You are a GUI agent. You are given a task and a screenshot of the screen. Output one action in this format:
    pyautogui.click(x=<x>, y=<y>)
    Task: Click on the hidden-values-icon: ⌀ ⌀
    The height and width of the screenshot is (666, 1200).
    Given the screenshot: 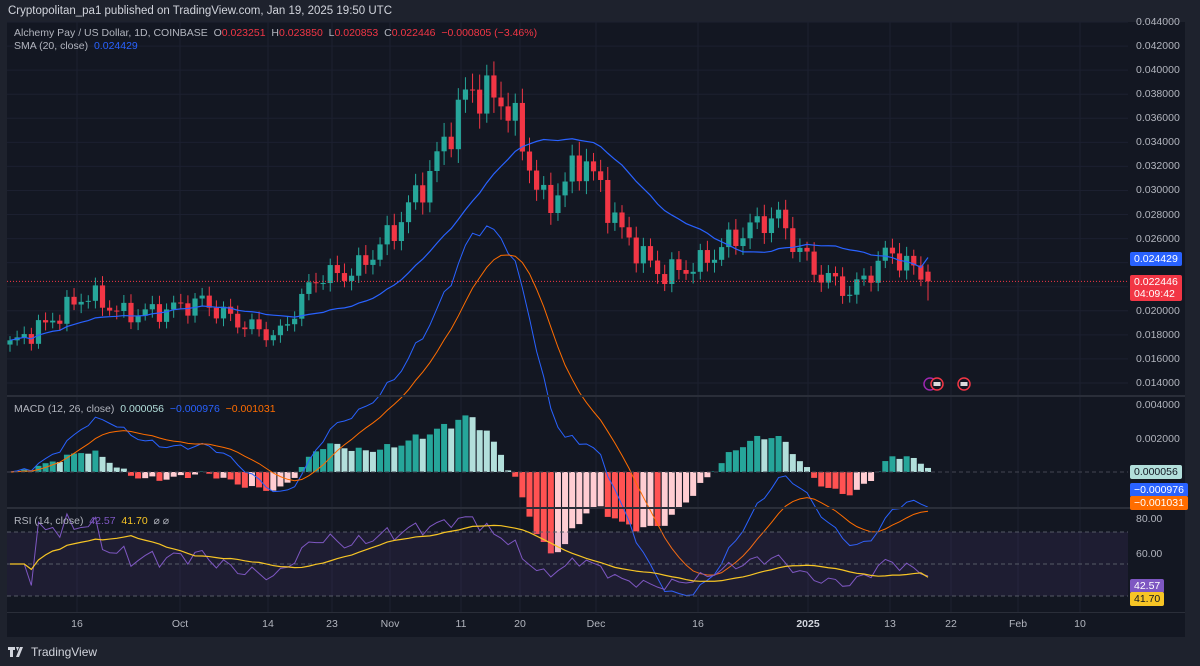 What is the action you would take?
    pyautogui.click(x=161, y=521)
    